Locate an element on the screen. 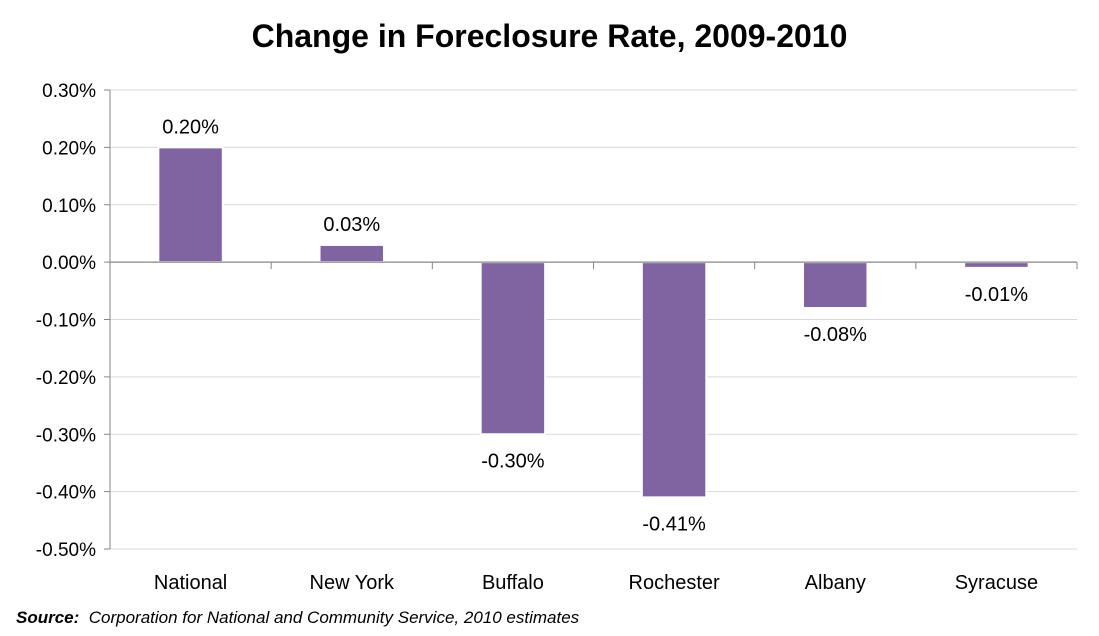 This screenshot has height=636, width=1099. data-label: -0.41% is located at coordinates (674, 524).